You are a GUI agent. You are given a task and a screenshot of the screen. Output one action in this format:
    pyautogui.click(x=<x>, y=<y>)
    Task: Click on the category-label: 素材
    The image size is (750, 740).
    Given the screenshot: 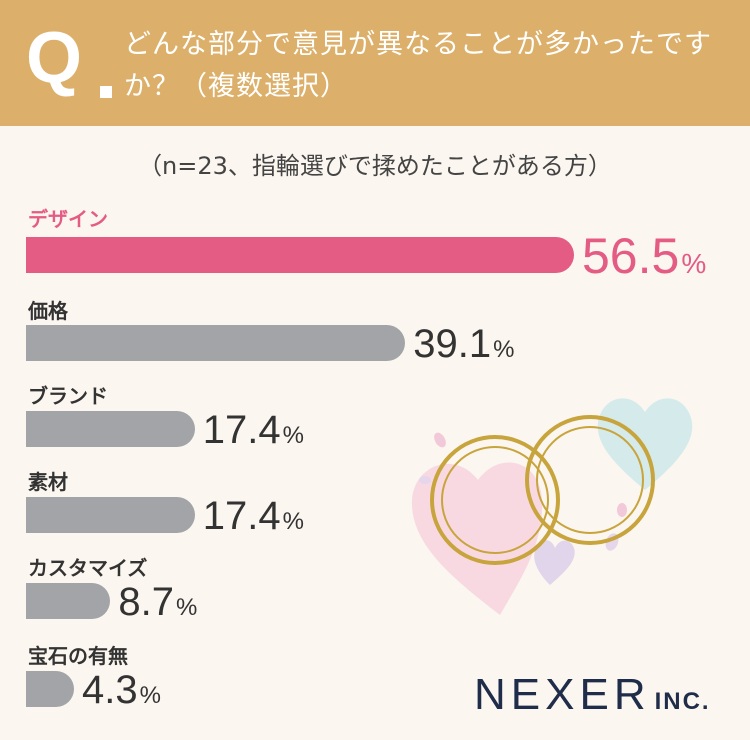 What is the action you would take?
    pyautogui.click(x=48, y=480)
    